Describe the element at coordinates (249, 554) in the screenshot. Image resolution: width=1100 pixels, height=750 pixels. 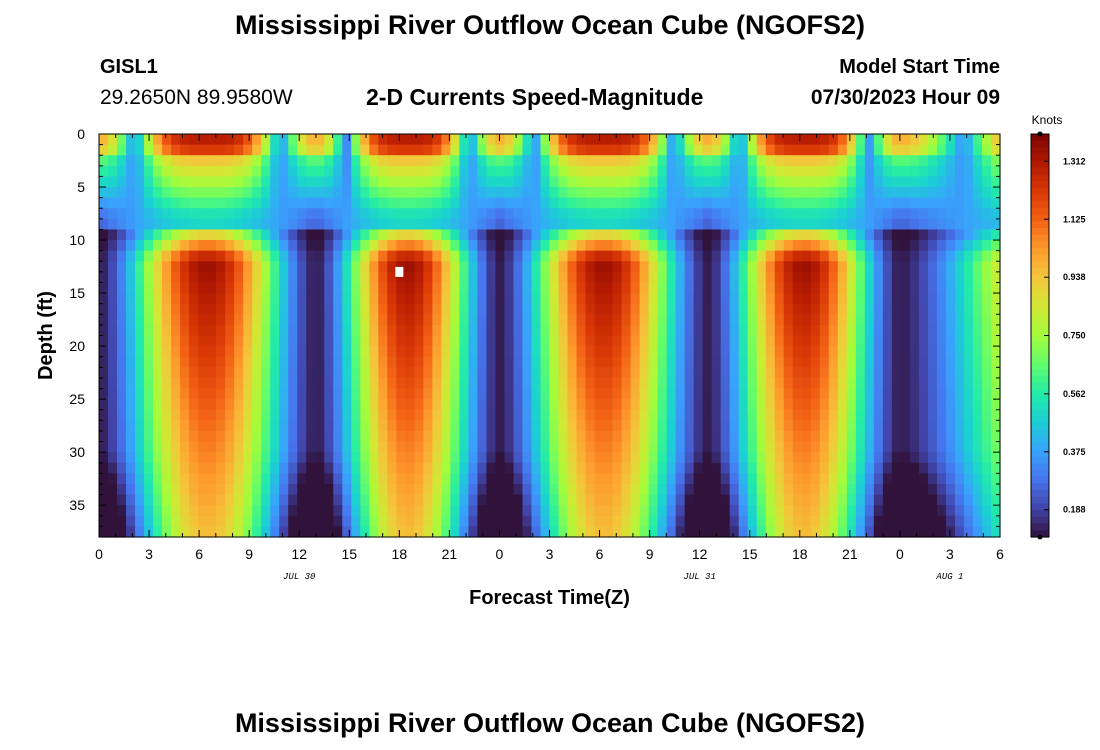
I see `x-tick-label: 9` at that location.